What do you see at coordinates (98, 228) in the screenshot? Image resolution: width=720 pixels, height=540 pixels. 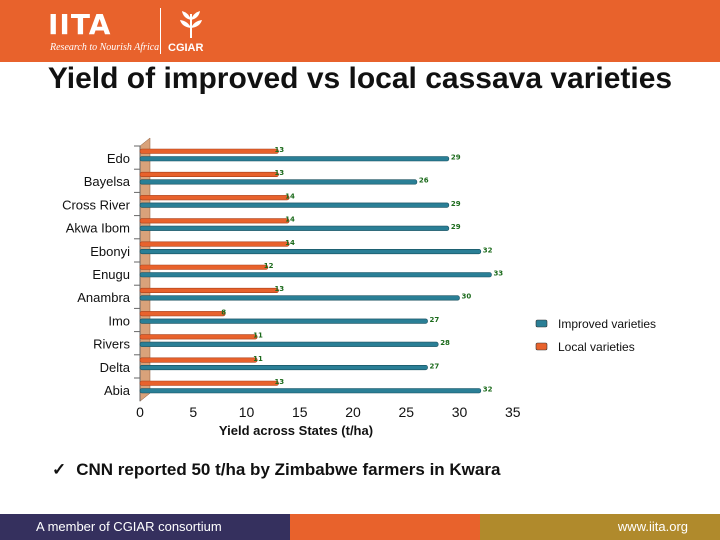 I see `category-label: Akwa Ibom` at bounding box center [98, 228].